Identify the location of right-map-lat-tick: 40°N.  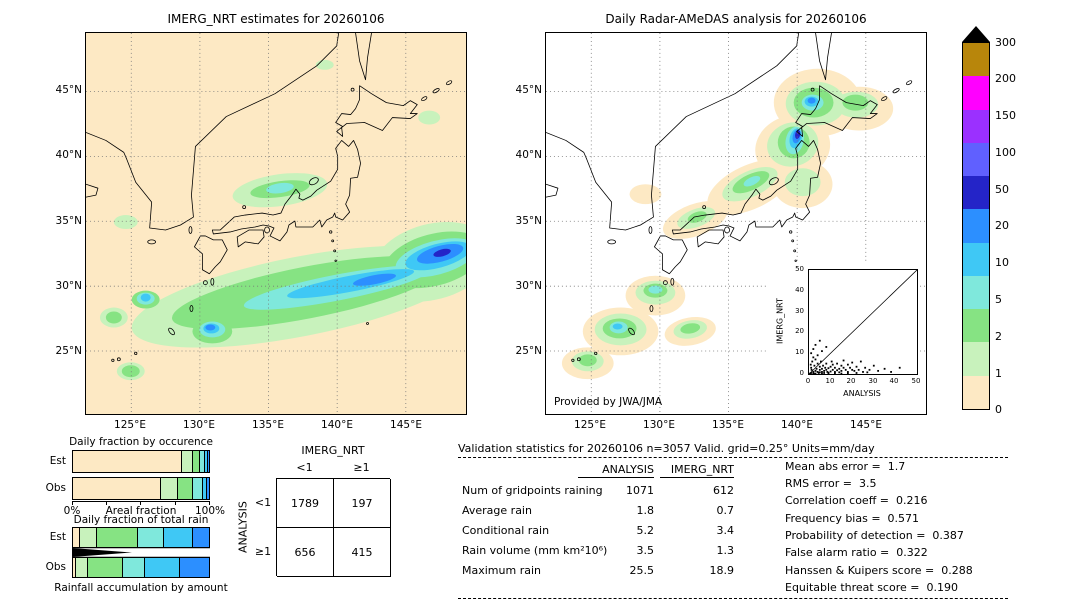
(528, 155).